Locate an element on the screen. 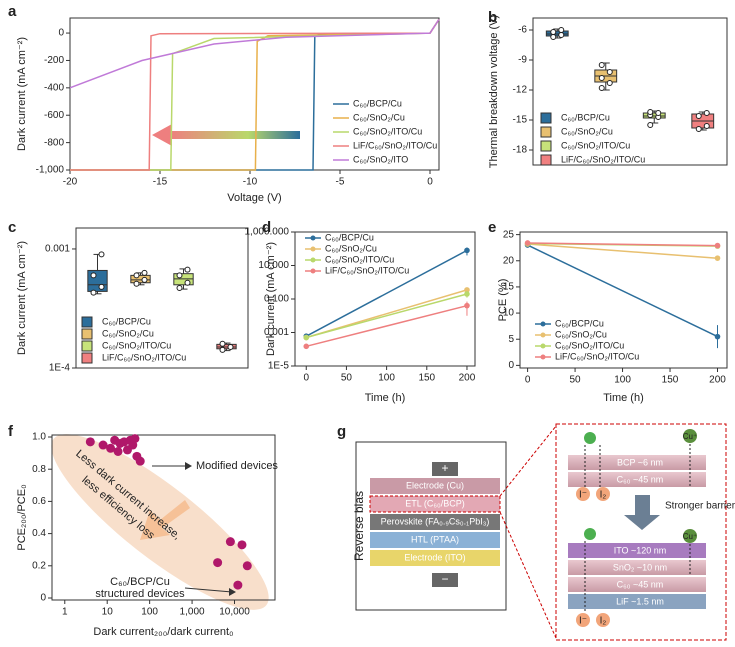 This screenshot has width=735, height=647. y-tick-label: 0.6 is located at coordinates (39, 501).